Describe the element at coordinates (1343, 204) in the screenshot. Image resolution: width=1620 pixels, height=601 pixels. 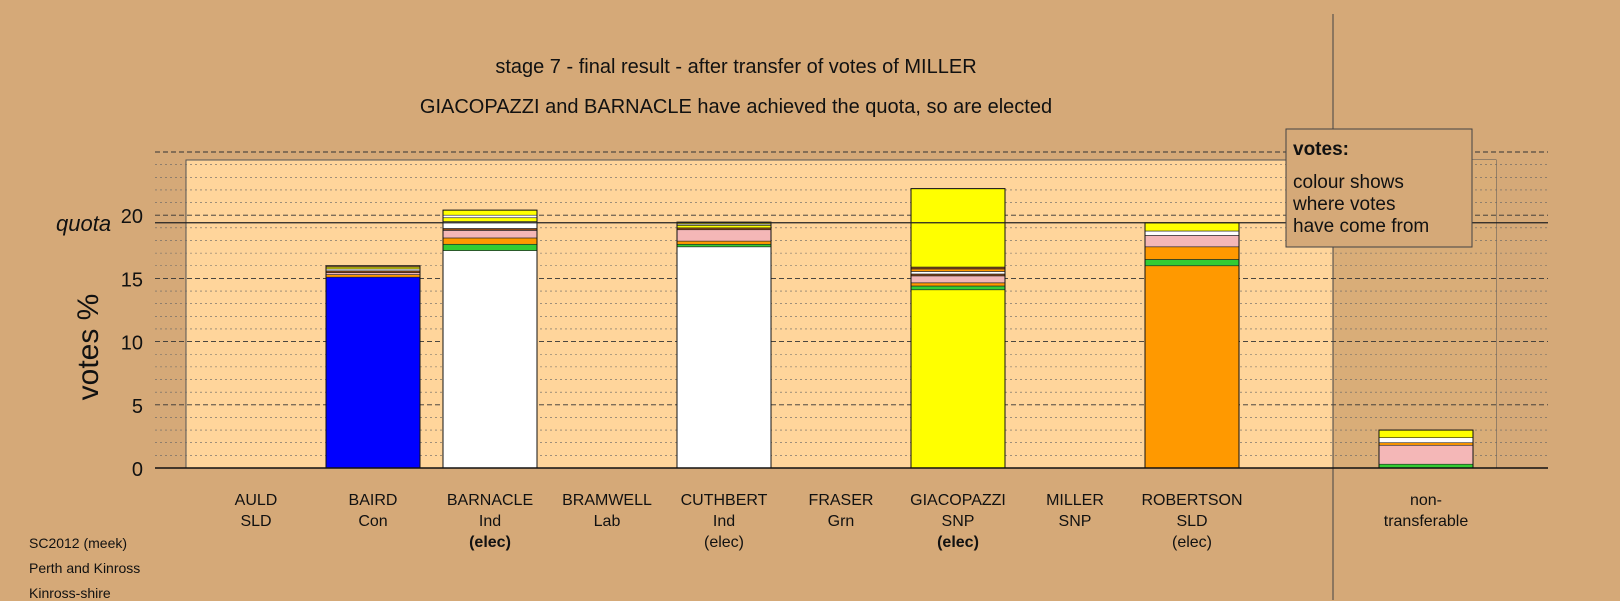
I see `legend-line: where votes` at that location.